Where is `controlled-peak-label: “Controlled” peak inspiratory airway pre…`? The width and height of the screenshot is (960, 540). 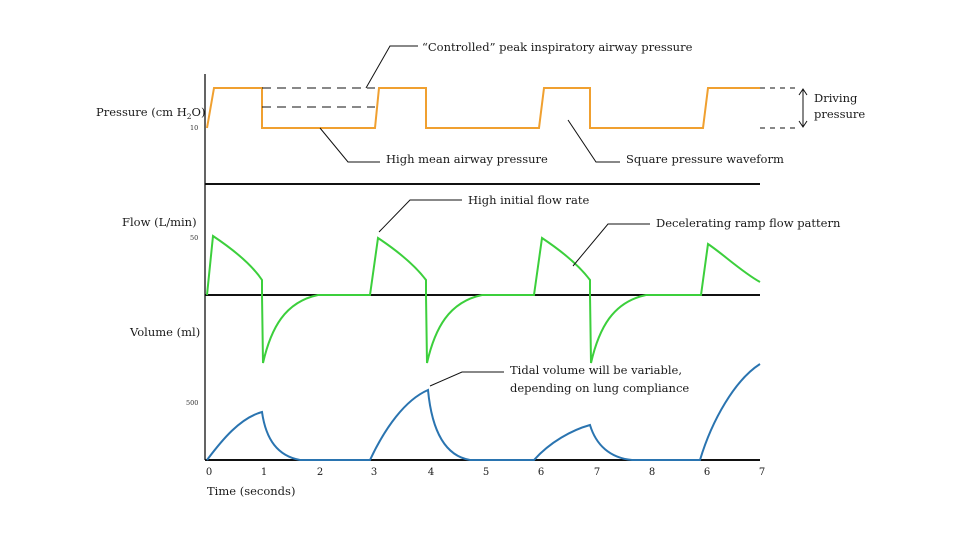 controlled-peak-label: “Controlled” peak inspiratory airway pre… is located at coordinates (557, 47).